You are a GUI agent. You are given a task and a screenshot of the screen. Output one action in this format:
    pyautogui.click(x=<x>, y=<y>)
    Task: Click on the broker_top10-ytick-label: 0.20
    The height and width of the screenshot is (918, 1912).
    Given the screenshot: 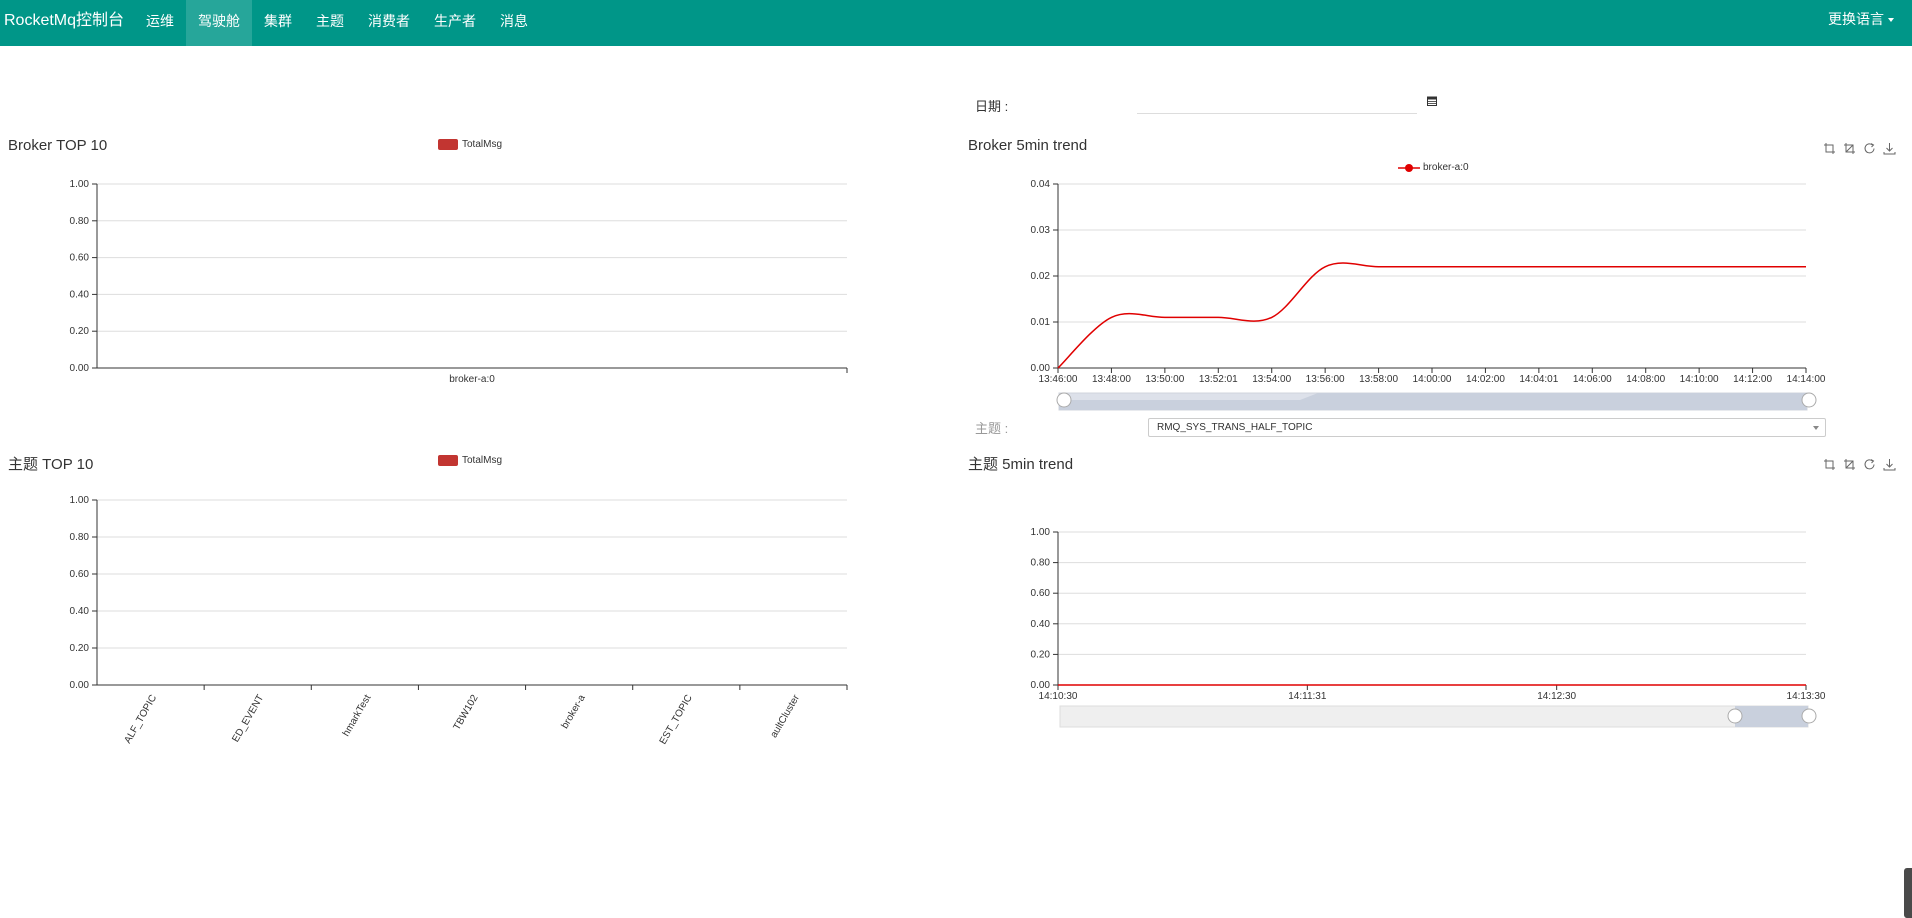 What is the action you would take?
    pyautogui.click(x=80, y=331)
    